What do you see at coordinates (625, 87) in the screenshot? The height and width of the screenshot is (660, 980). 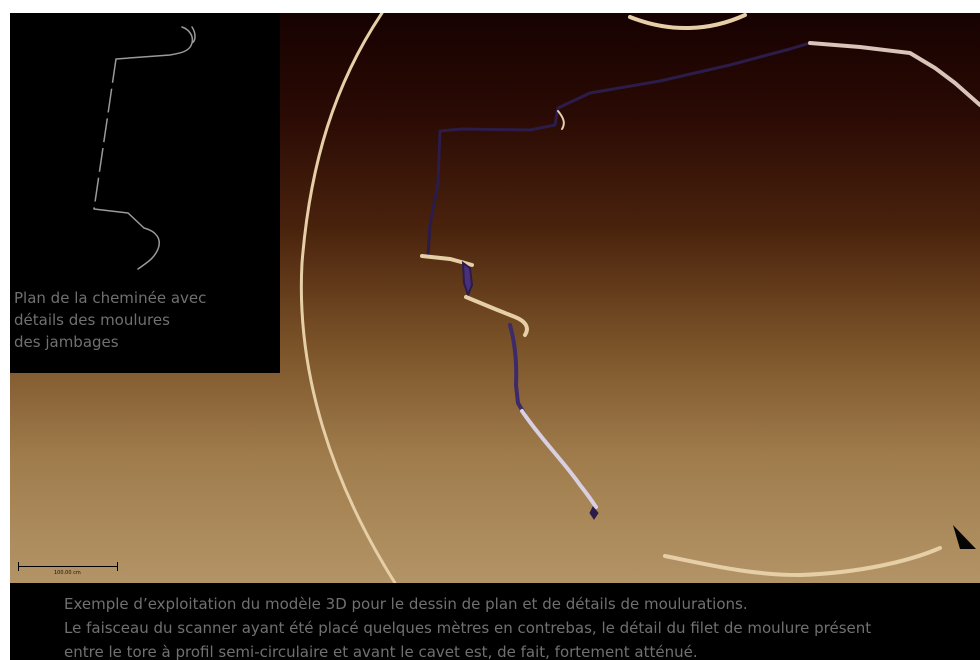 I see `profile-upper-dark` at bounding box center [625, 87].